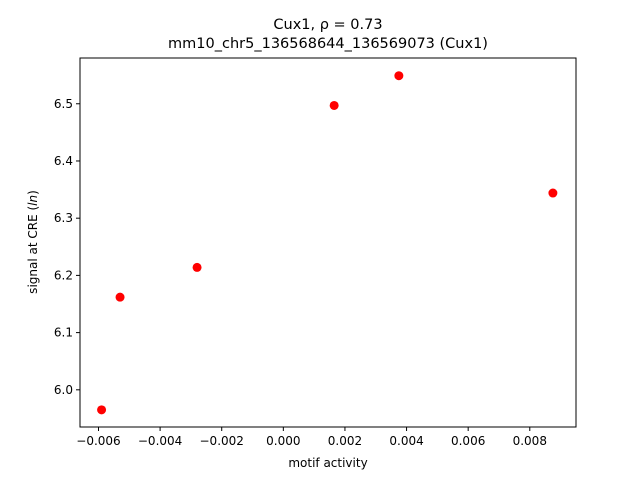 The width and height of the screenshot is (640, 485). Describe the element at coordinates (406, 441) in the screenshot. I see `x-tick-label: 0.004` at that location.